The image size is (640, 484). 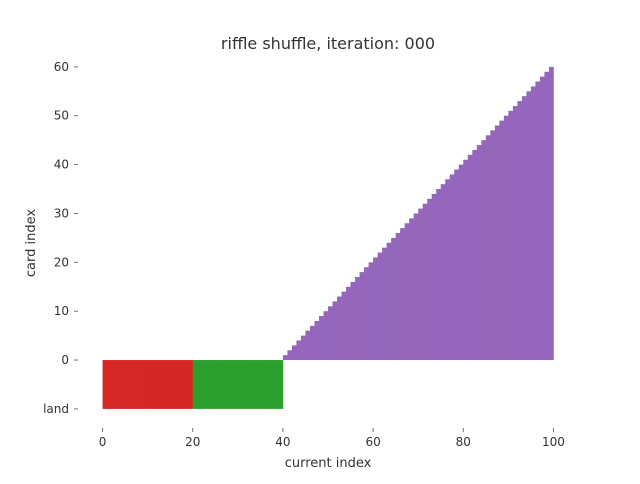 I want to click on y-tick-label: 30, so click(x=61, y=213).